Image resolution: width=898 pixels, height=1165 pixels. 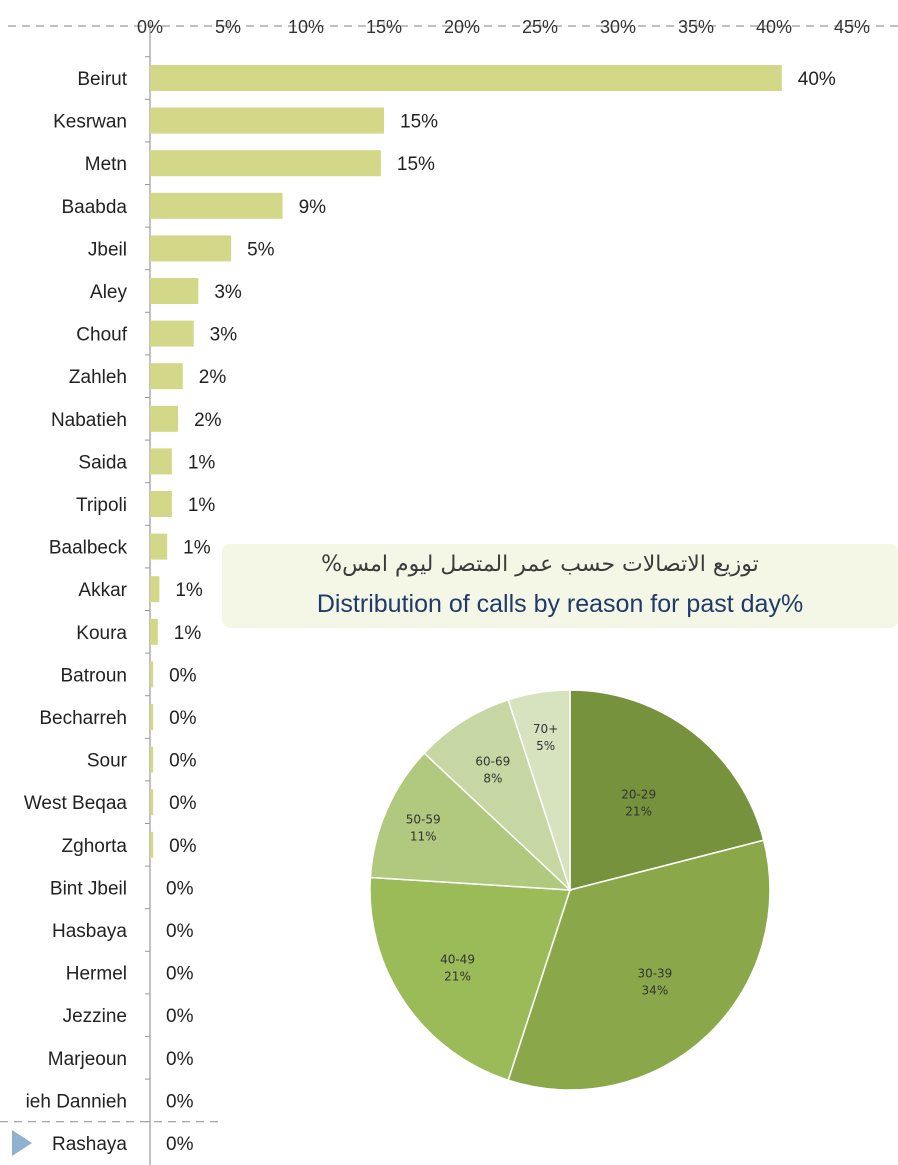 I want to click on category-label: Jezzine, so click(x=95, y=1016).